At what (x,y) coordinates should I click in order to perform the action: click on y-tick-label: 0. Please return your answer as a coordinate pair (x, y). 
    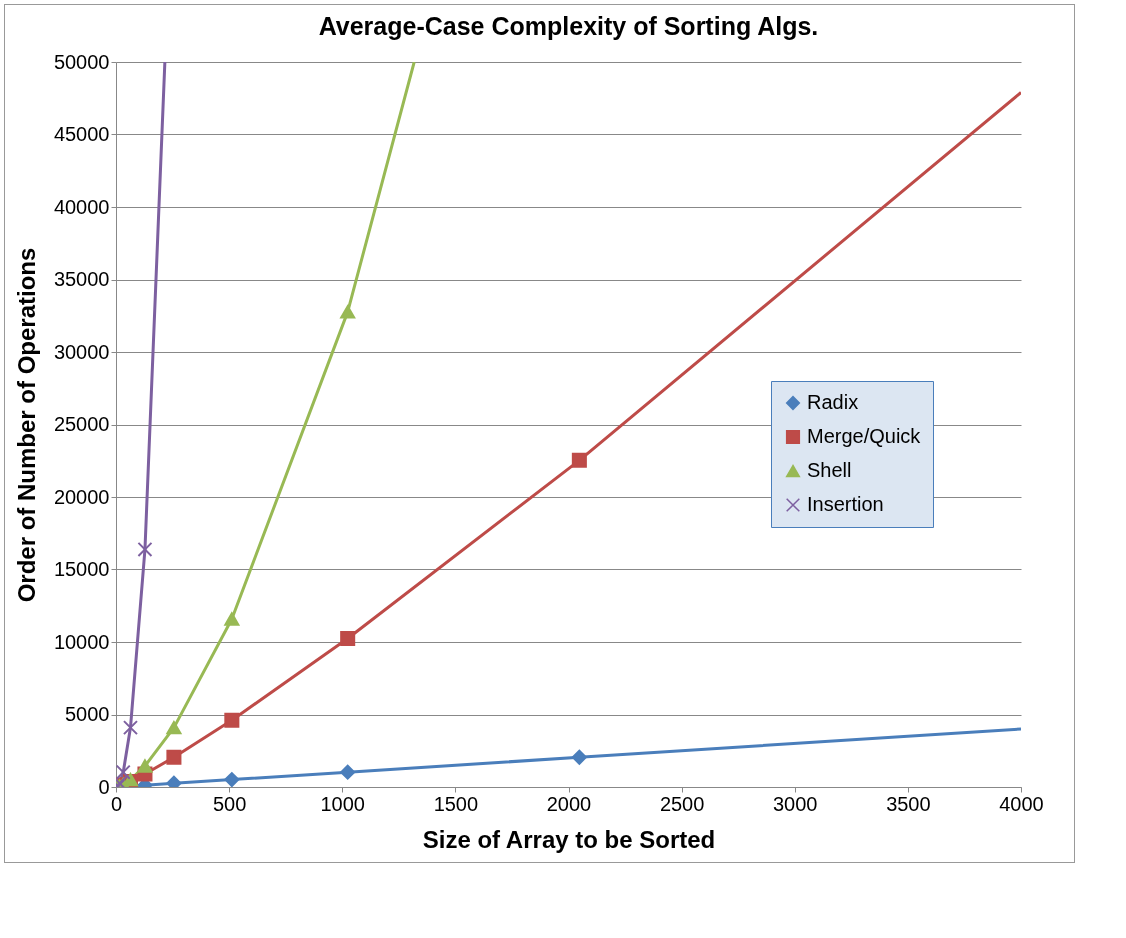
    Looking at the image, I should click on (104, 786).